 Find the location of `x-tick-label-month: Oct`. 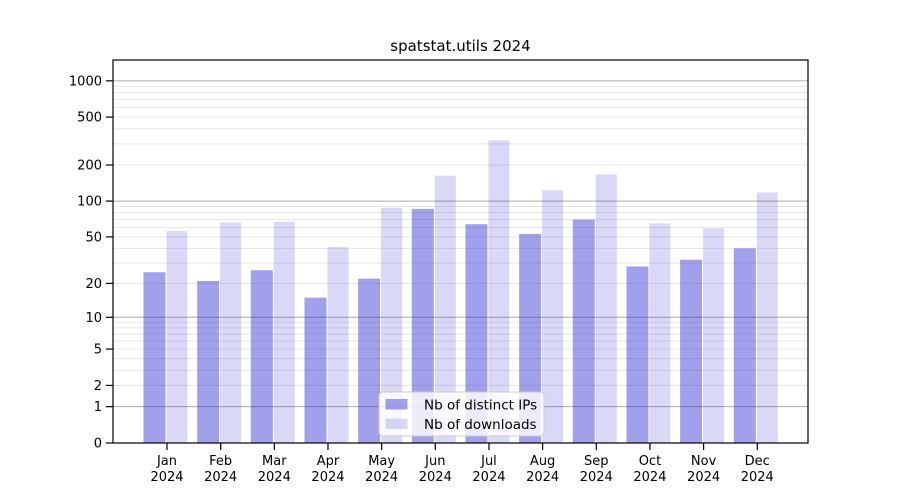

x-tick-label-month: Oct is located at coordinates (650, 461).